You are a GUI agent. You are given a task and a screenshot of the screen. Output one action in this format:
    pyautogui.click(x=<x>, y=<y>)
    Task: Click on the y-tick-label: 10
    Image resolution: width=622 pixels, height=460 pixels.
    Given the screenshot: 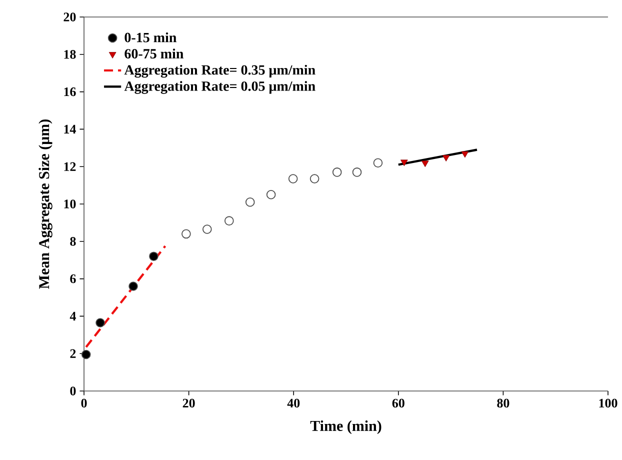 What is the action you would take?
    pyautogui.click(x=70, y=204)
    